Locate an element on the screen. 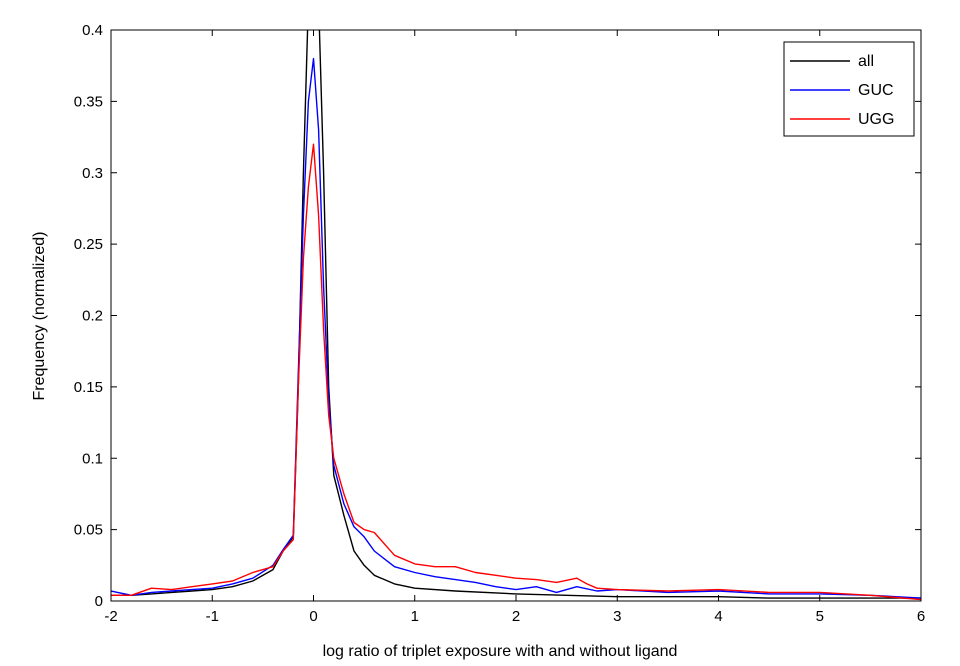 This screenshot has height=666, width=960. y-tick-label: 0 is located at coordinates (99, 601).